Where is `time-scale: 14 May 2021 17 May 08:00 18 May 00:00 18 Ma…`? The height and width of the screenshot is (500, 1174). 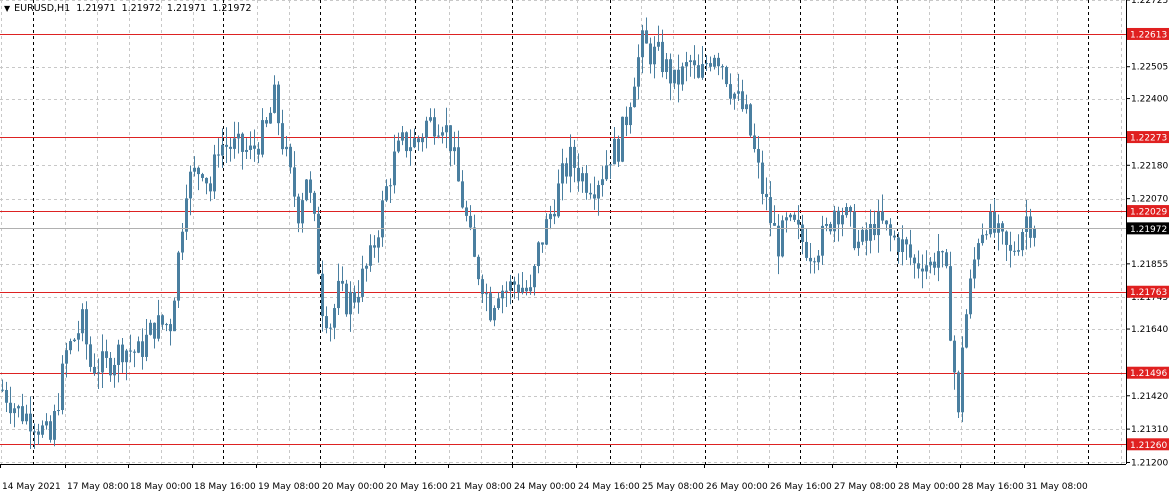 time-scale: 14 May 2021 17 May 08:00 18 May 00:00 18 Ma… is located at coordinates (544, 478).